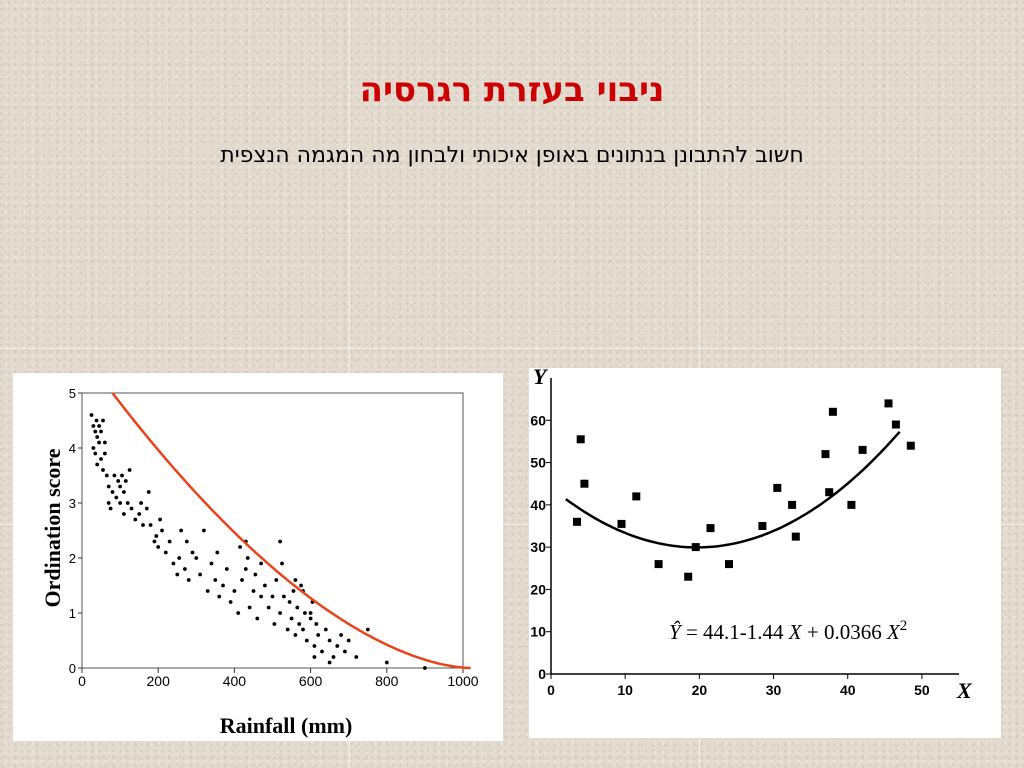  I want to click on x-tick-label: 800, so click(387, 681).